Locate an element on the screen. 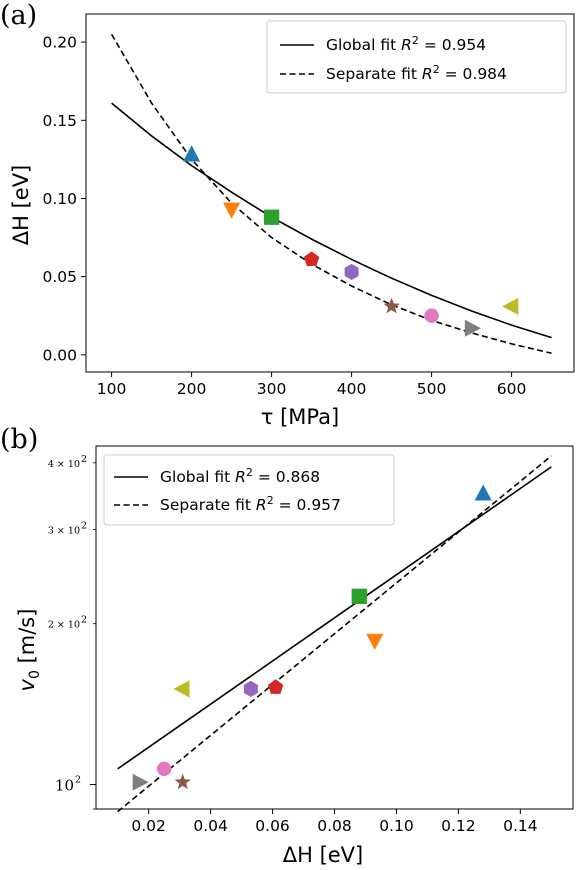 This screenshot has width=581, height=870. panel-b-x-tick-label: 0.08 is located at coordinates (334, 826).